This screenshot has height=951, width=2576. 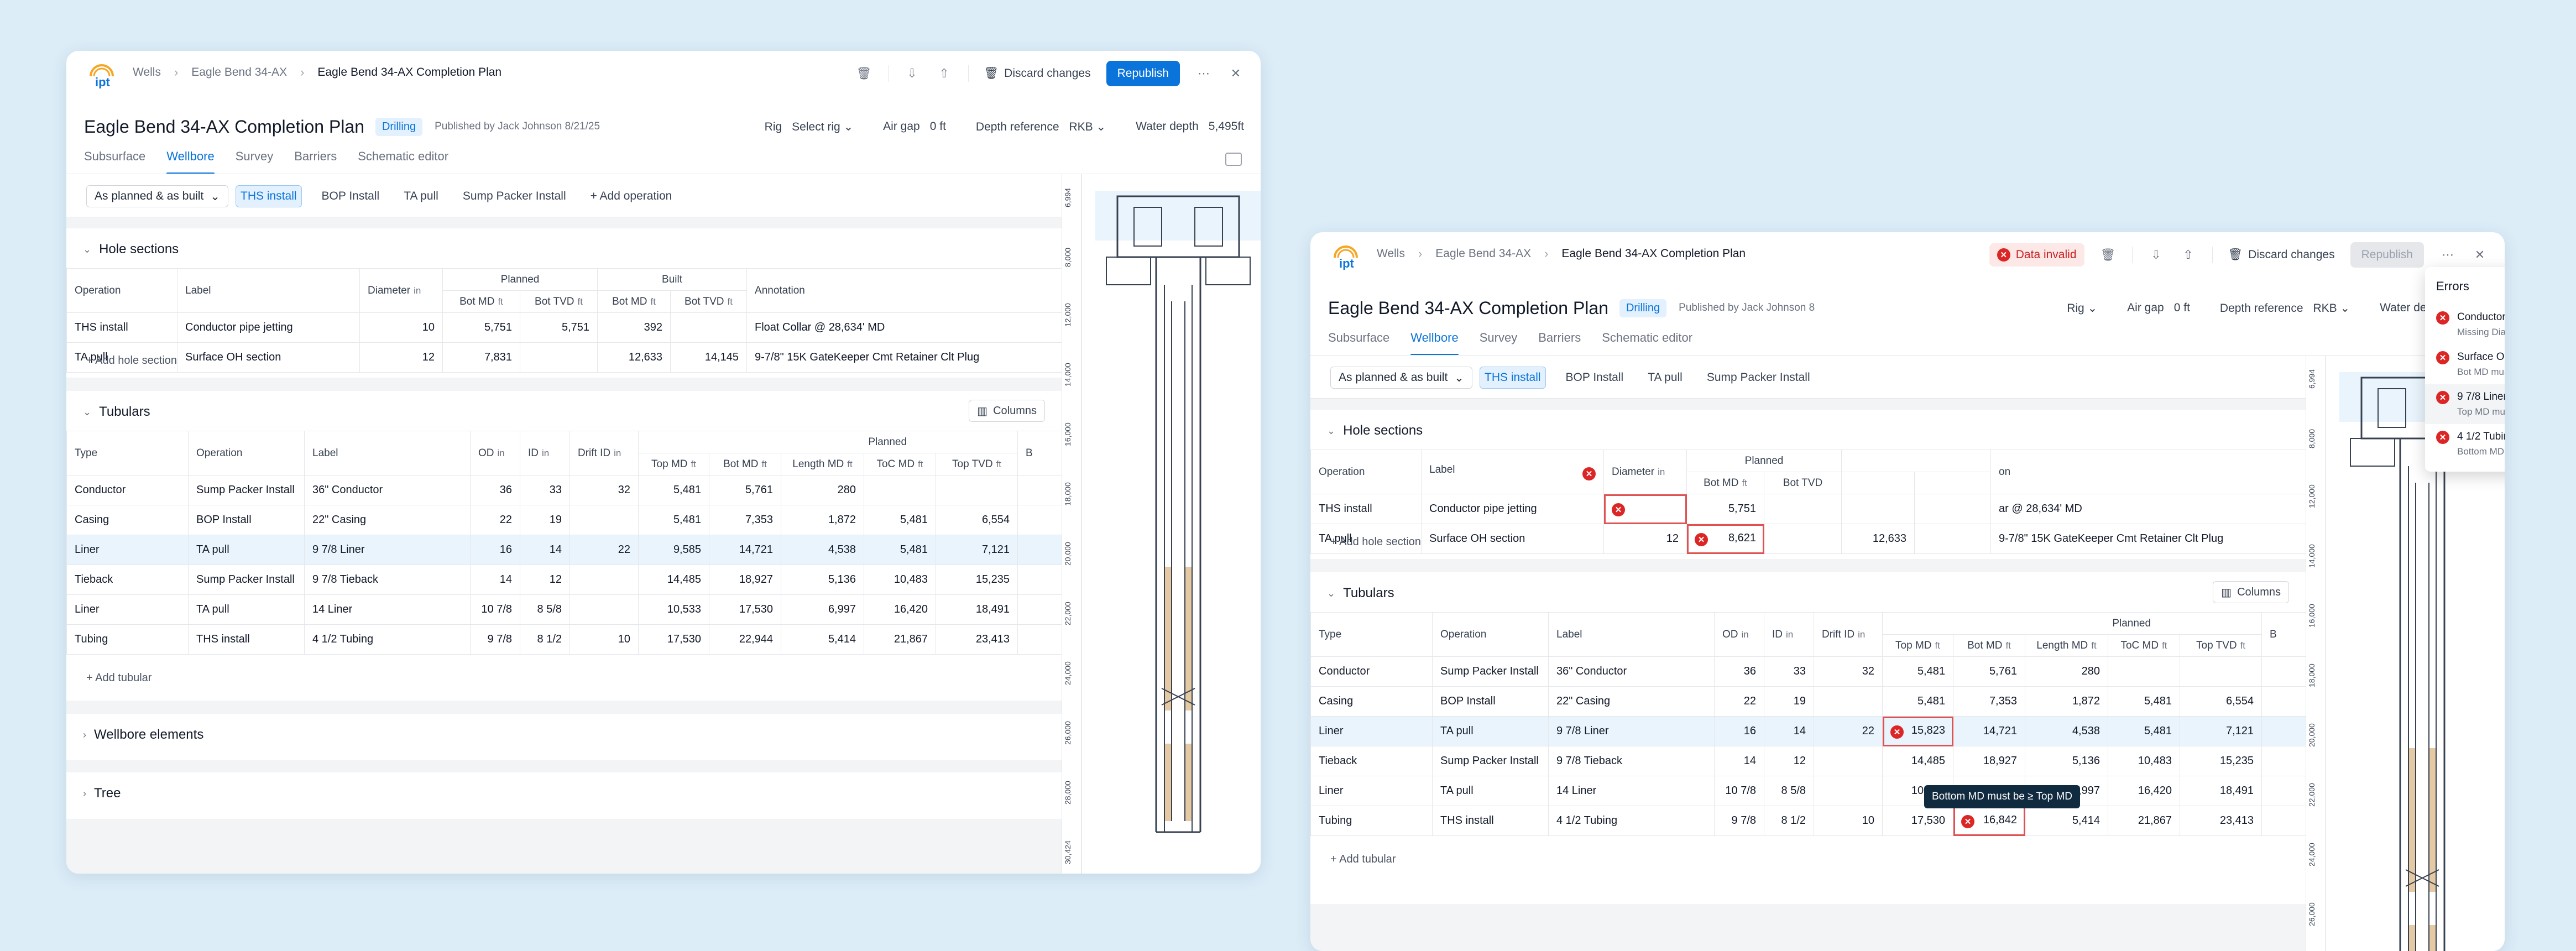 I want to click on cell-top-tvd, so click(x=976, y=490).